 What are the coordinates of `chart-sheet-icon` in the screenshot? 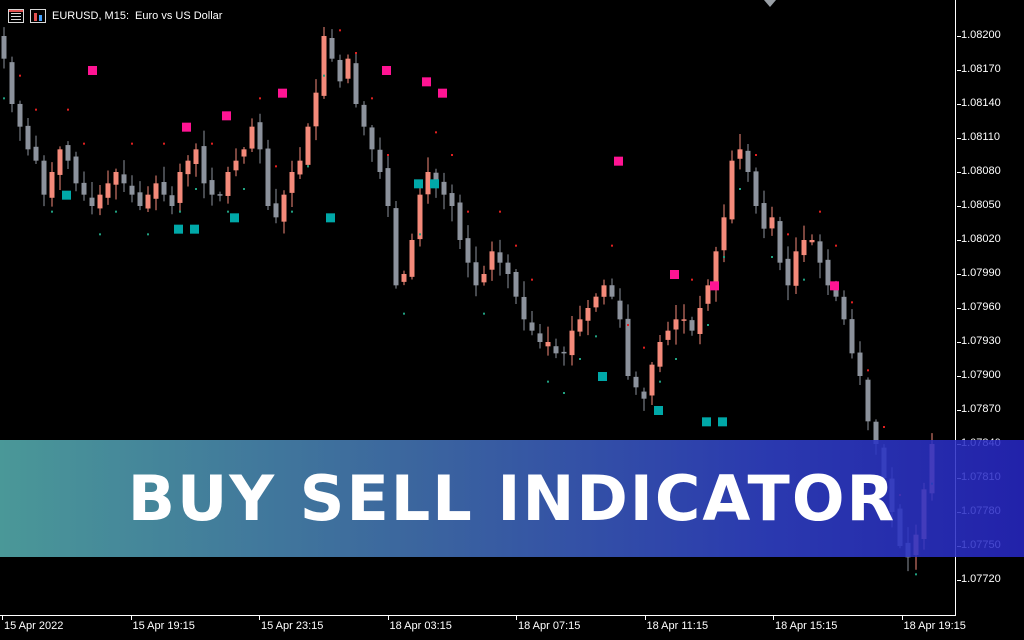 It's located at (16, 16).